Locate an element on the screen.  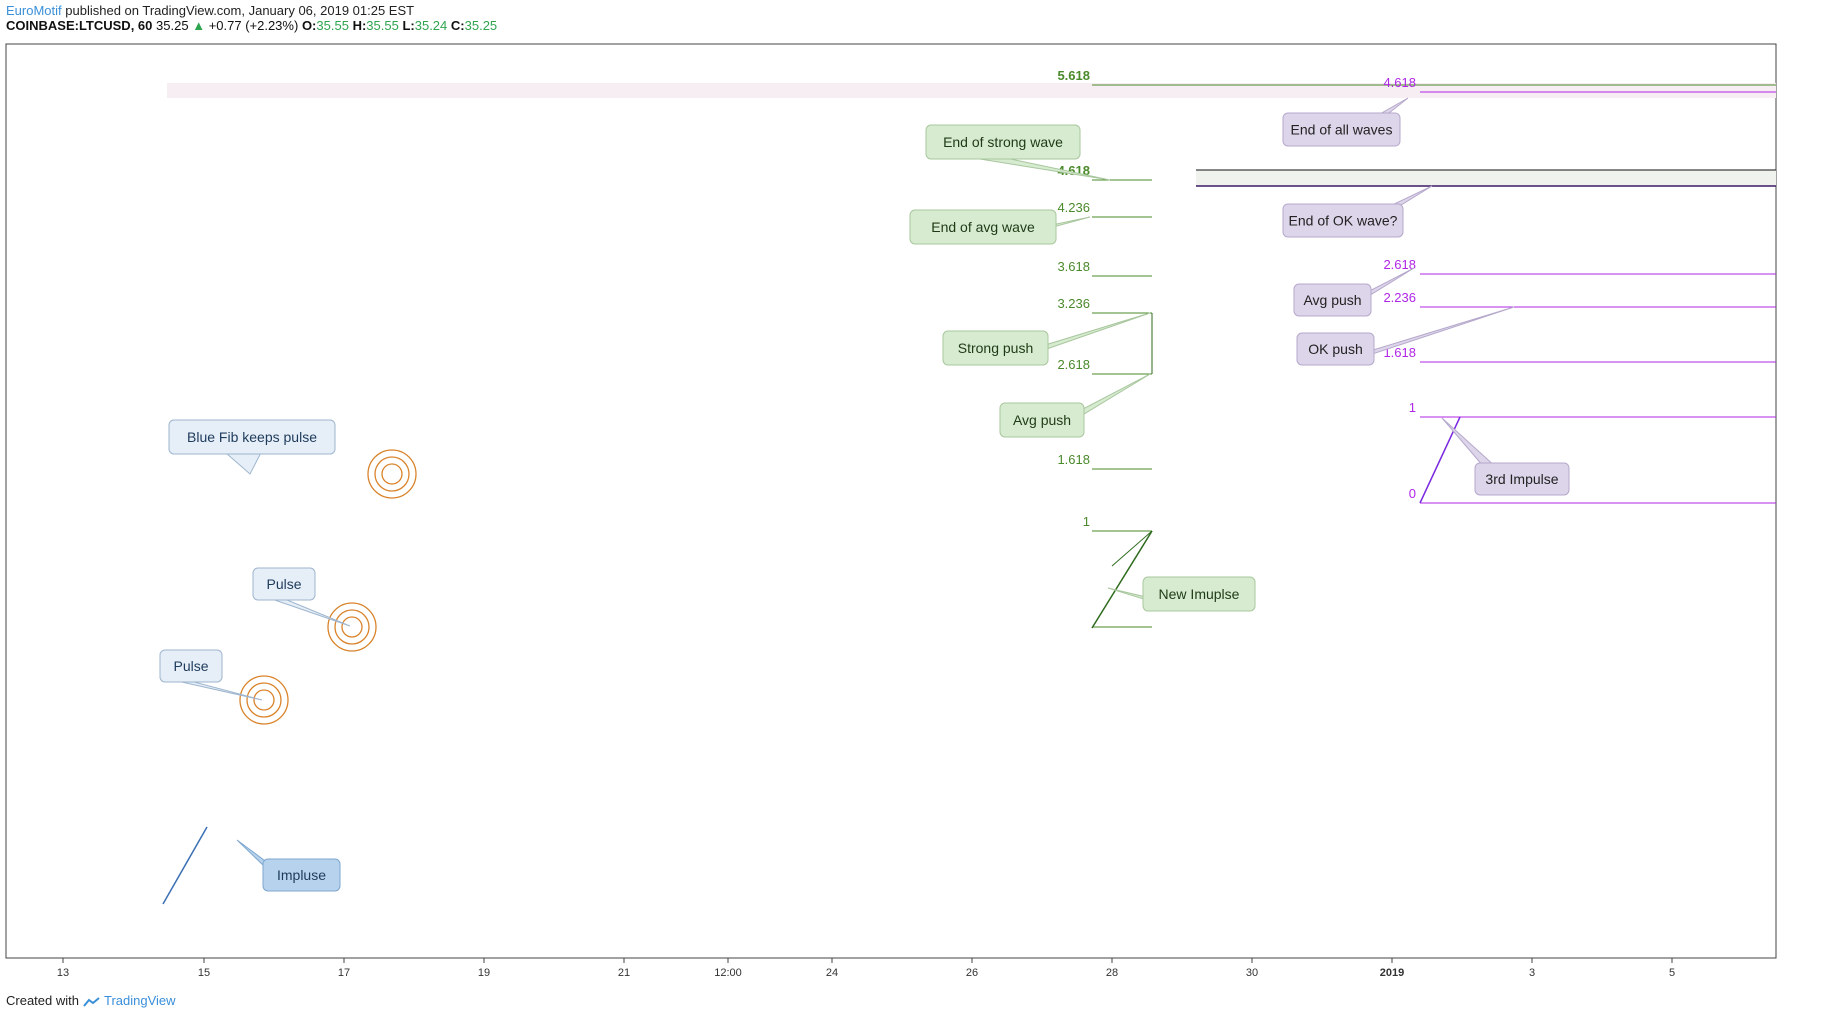
green-fib-label: 3.236 is located at coordinates (1073, 303).